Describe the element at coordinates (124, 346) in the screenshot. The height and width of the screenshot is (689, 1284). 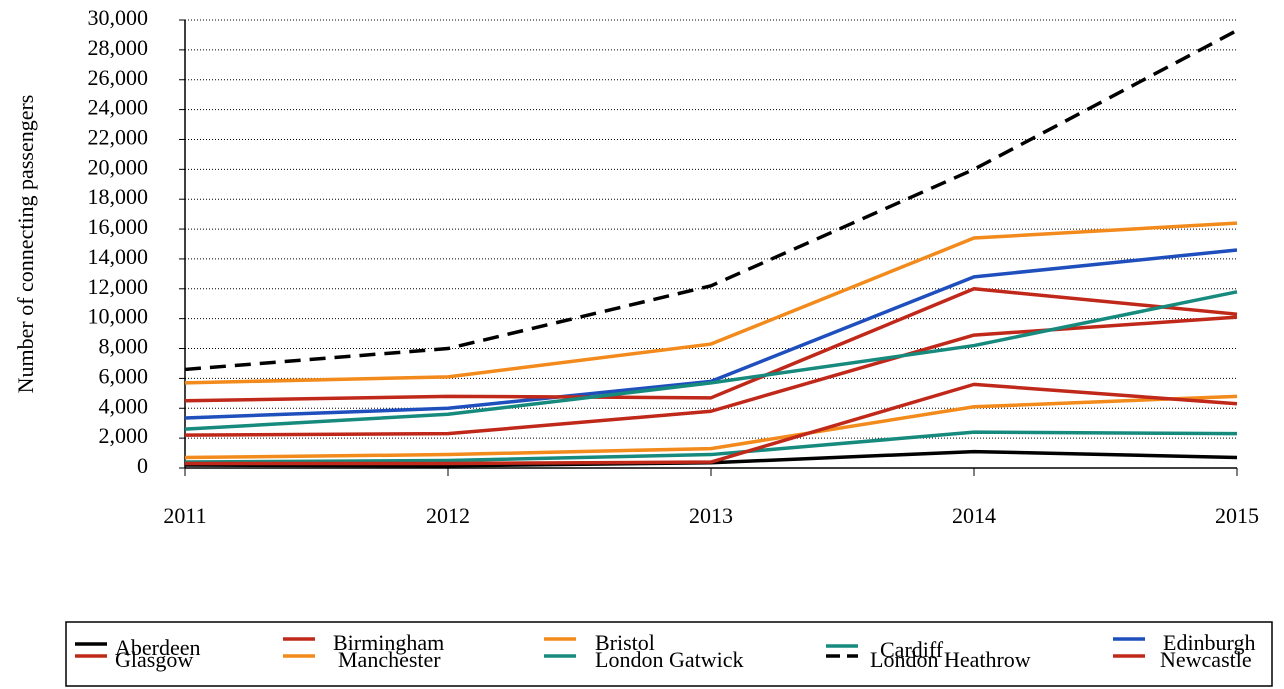
I see `y-tick-label: 8,000` at that location.